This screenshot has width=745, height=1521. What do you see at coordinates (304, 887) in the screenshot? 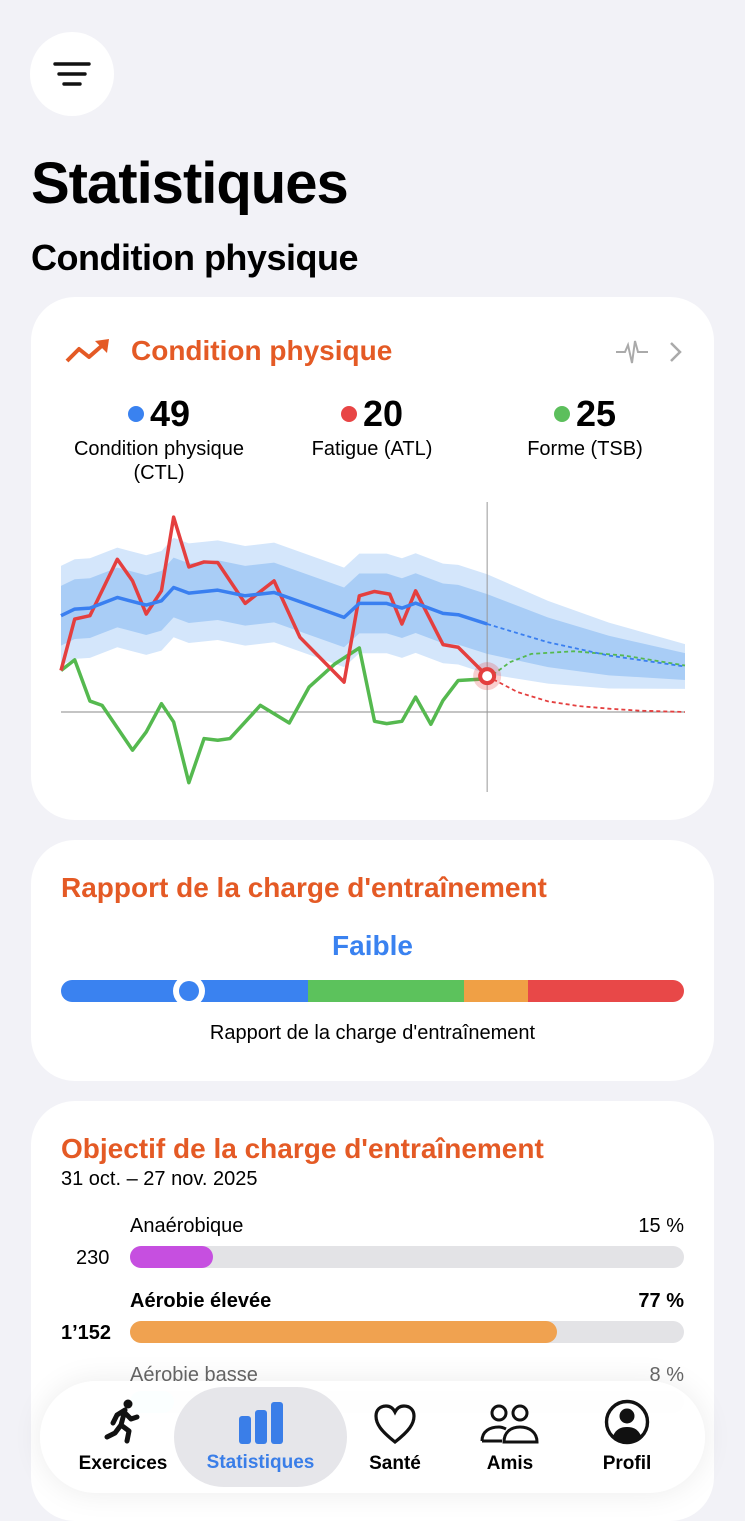
I see `ratio-card-title: Rapport de la charge d'entraînement` at bounding box center [304, 887].